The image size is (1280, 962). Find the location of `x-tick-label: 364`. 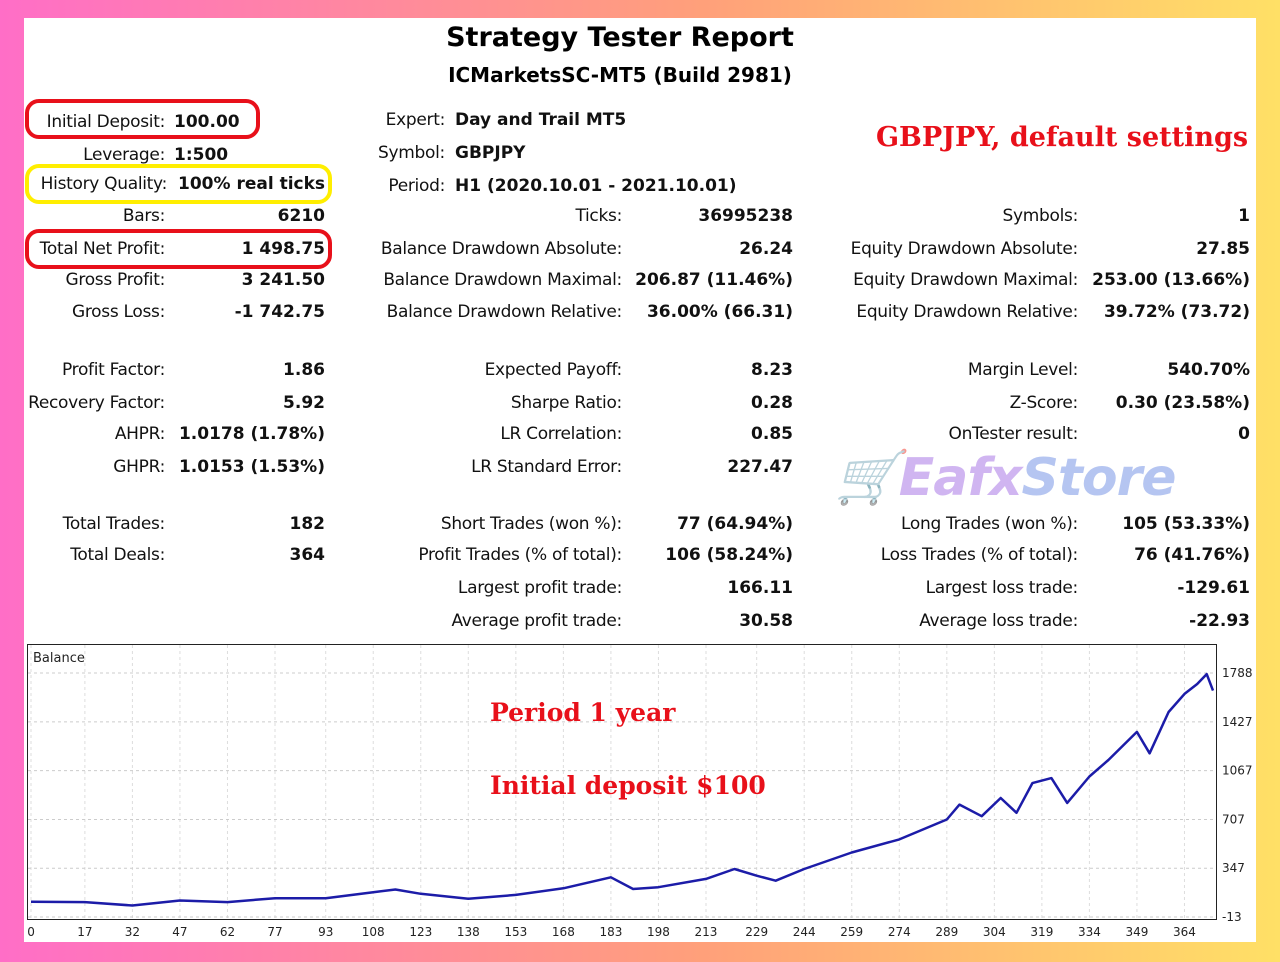

x-tick-label: 364 is located at coordinates (1184, 932).